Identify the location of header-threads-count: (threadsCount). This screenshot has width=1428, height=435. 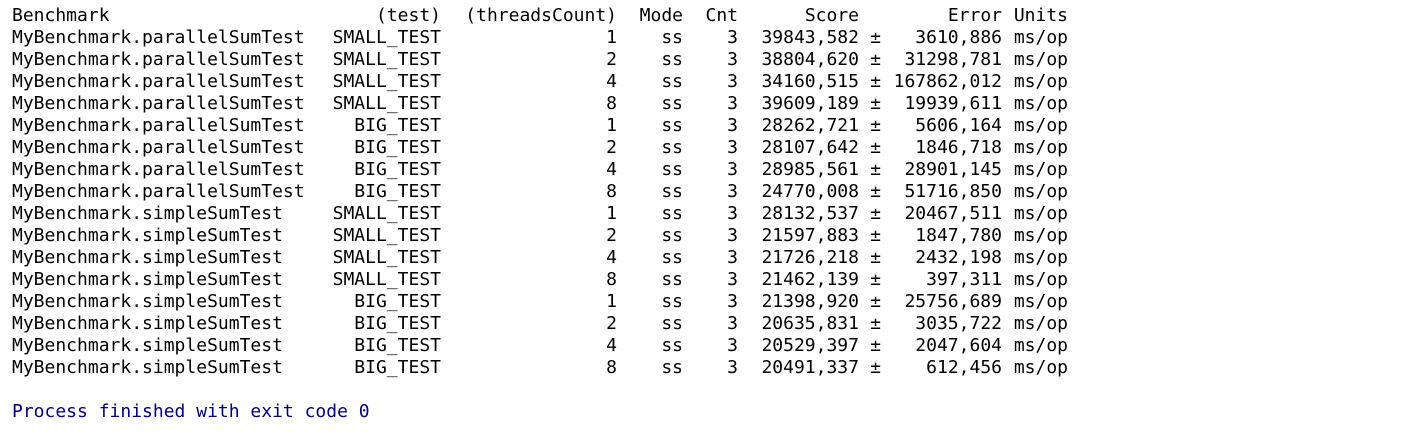
(541, 15).